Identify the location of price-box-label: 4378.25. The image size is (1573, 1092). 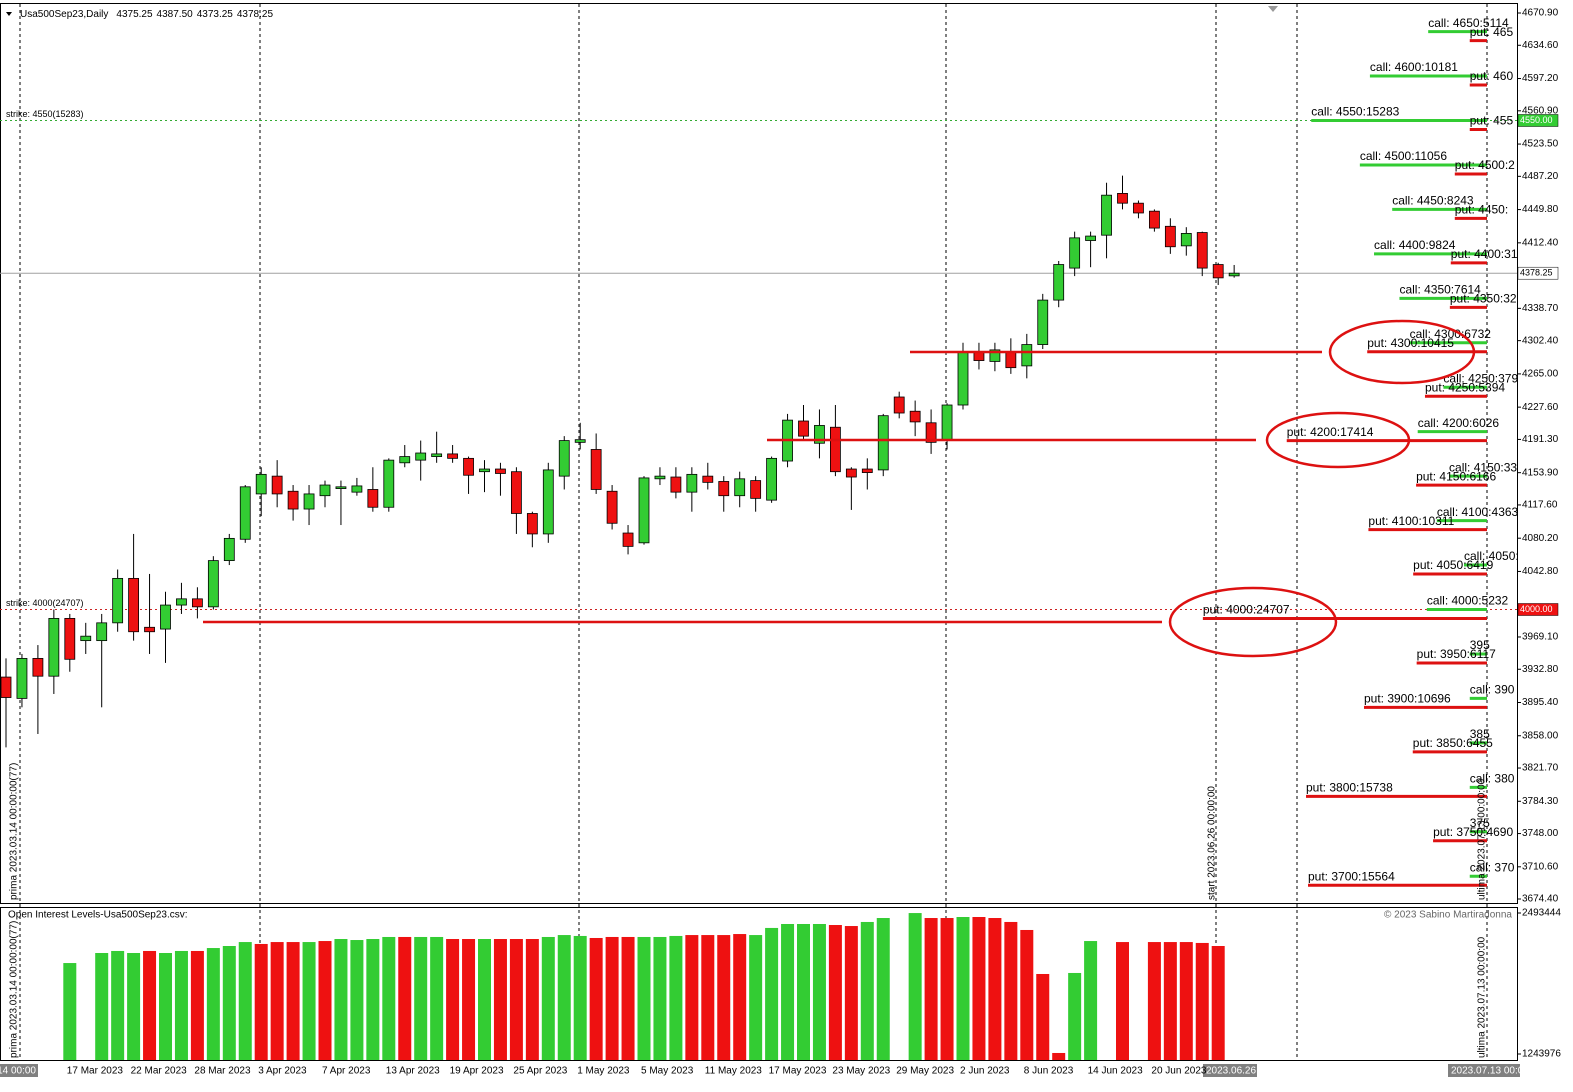
(1536, 273).